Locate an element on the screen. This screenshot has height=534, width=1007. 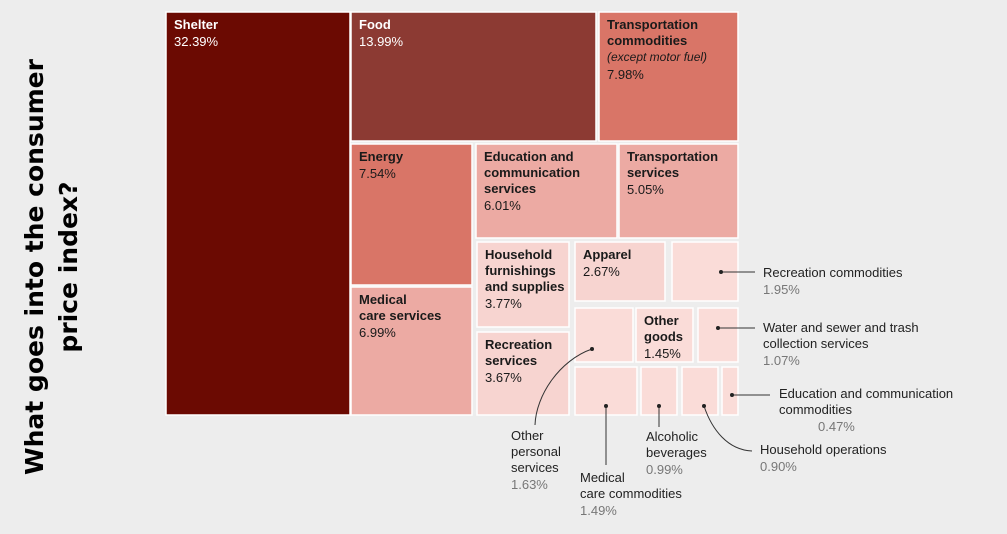
cell-rect-apparel is located at coordinates (620, 271).